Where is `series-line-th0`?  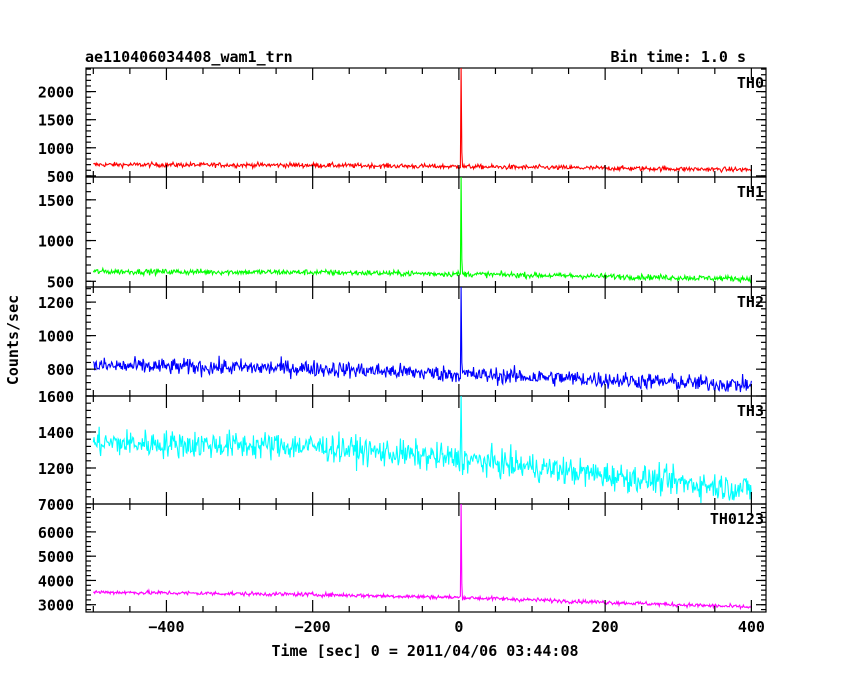
series-line-th0 is located at coordinates (422, 120).